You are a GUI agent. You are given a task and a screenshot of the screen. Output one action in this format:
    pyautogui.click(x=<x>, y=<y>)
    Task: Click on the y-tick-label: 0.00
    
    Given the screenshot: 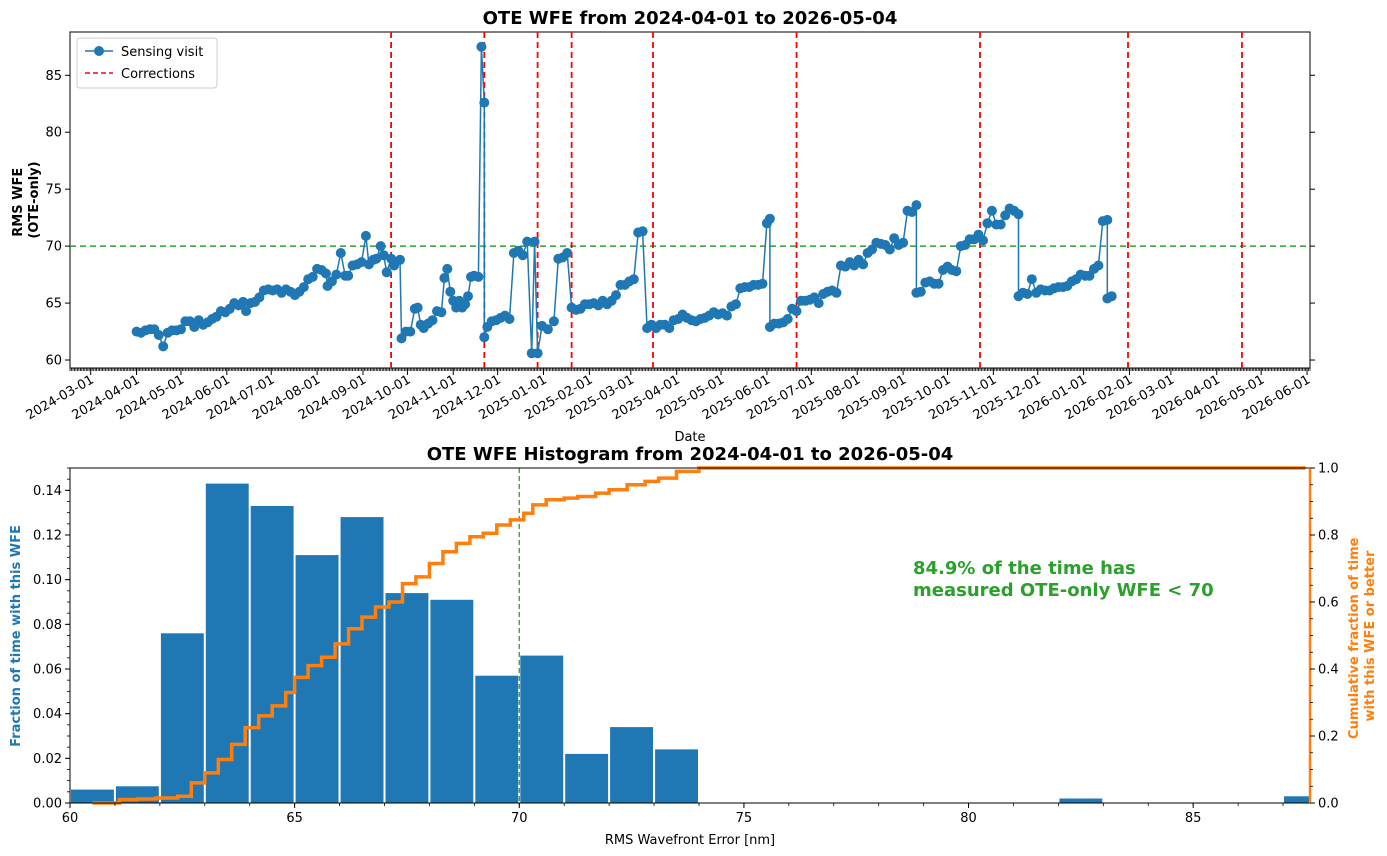 What is the action you would take?
    pyautogui.click(x=47, y=804)
    